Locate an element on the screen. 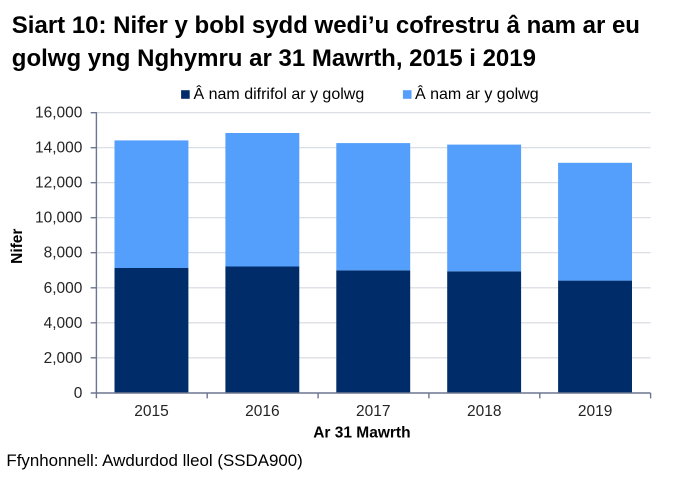 This screenshot has width=673, height=483. svg-text: Â nam difrifol ar y golwg is located at coordinates (279, 93).